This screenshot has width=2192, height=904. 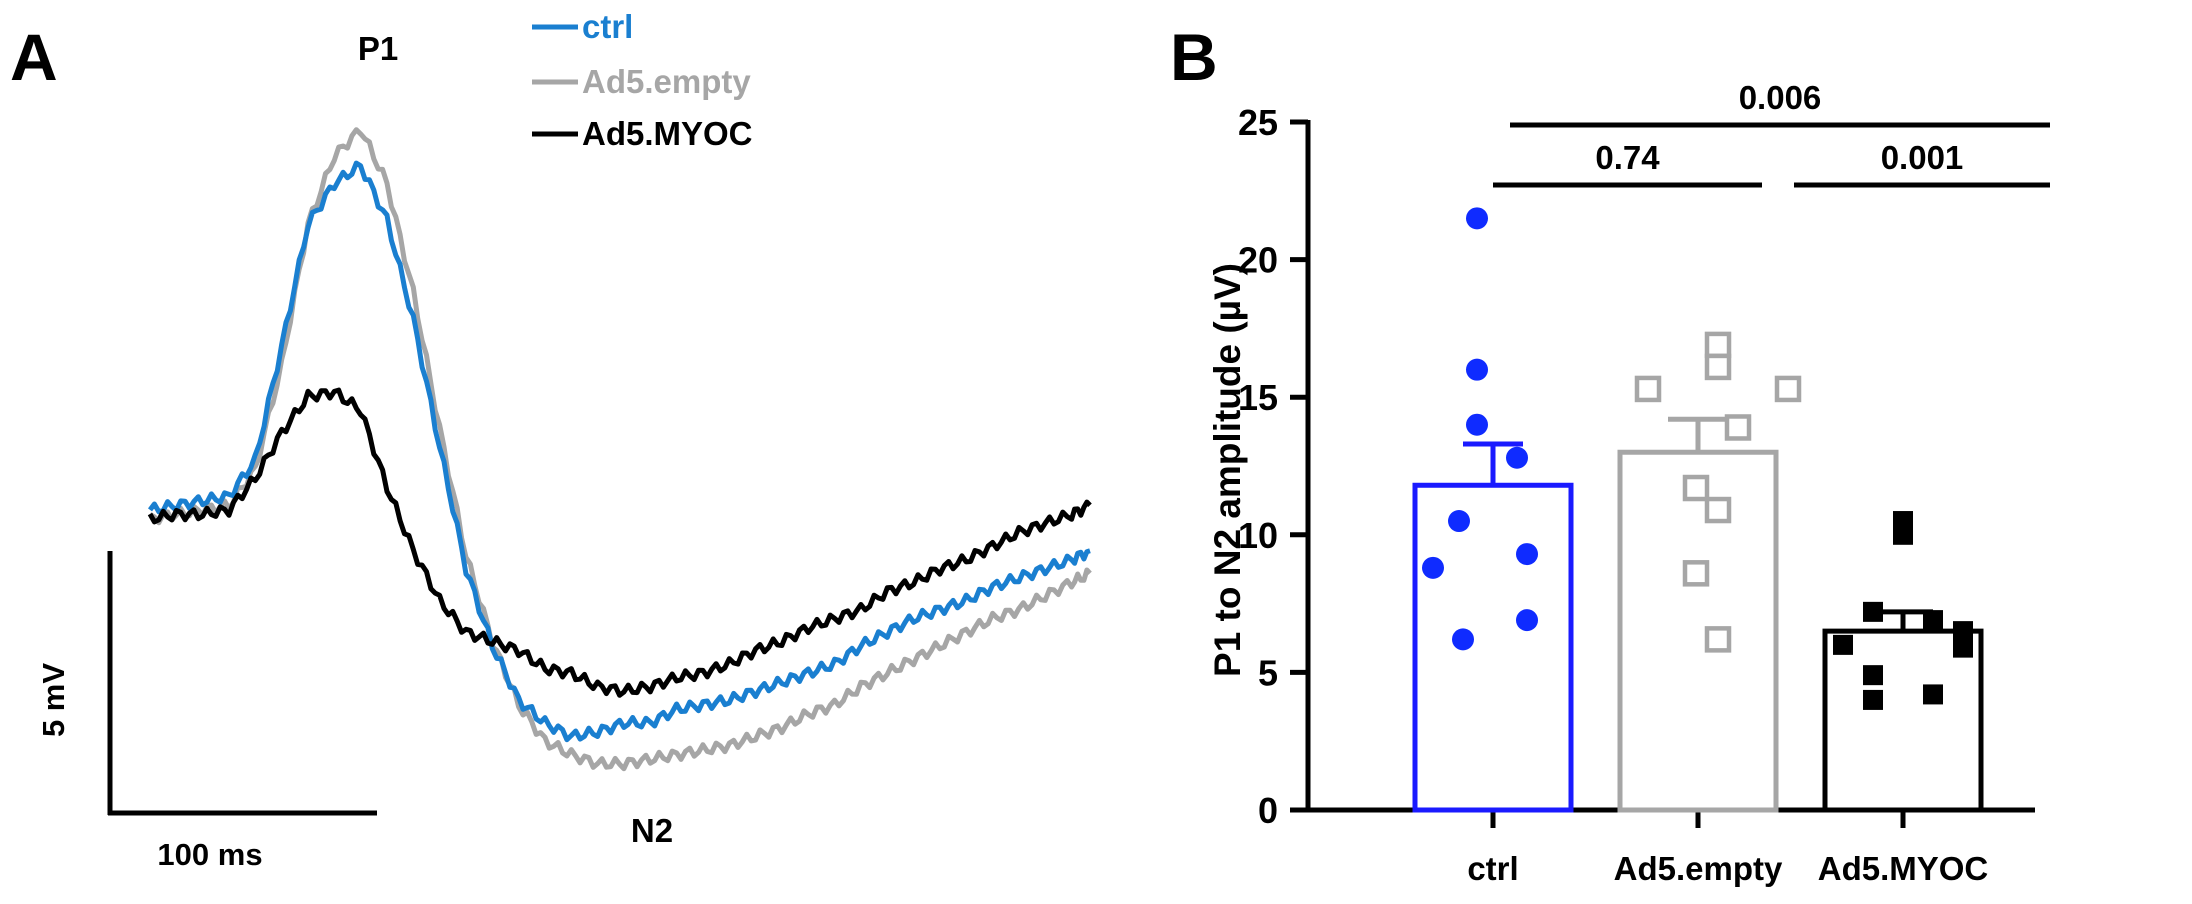 What do you see at coordinates (1493, 647) in the screenshot?
I see `bar-ctrl` at bounding box center [1493, 647].